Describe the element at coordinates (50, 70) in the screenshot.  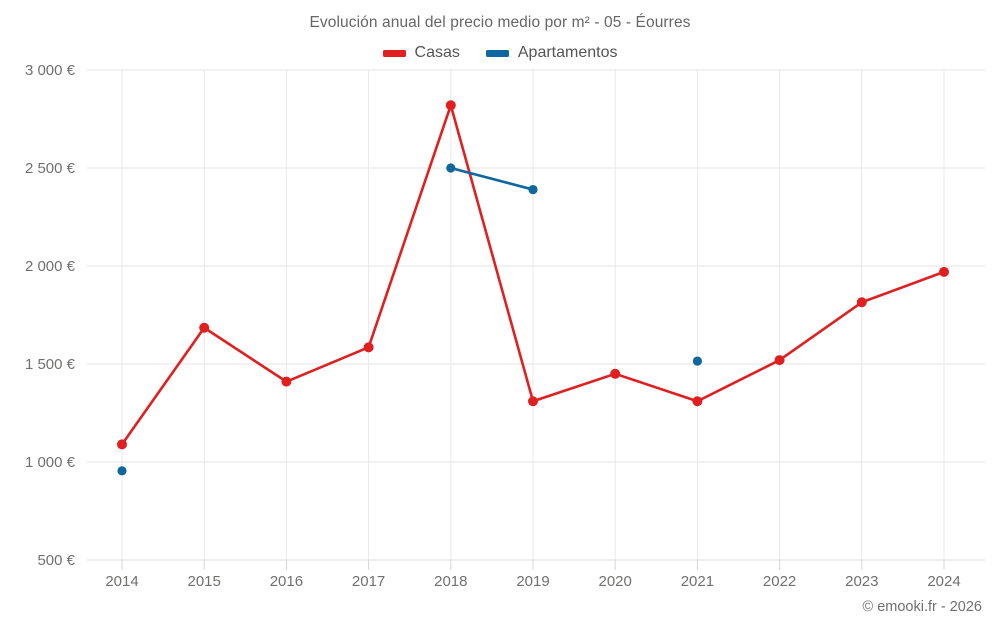
I see `y-axis-tick-label: 3 000 €` at that location.